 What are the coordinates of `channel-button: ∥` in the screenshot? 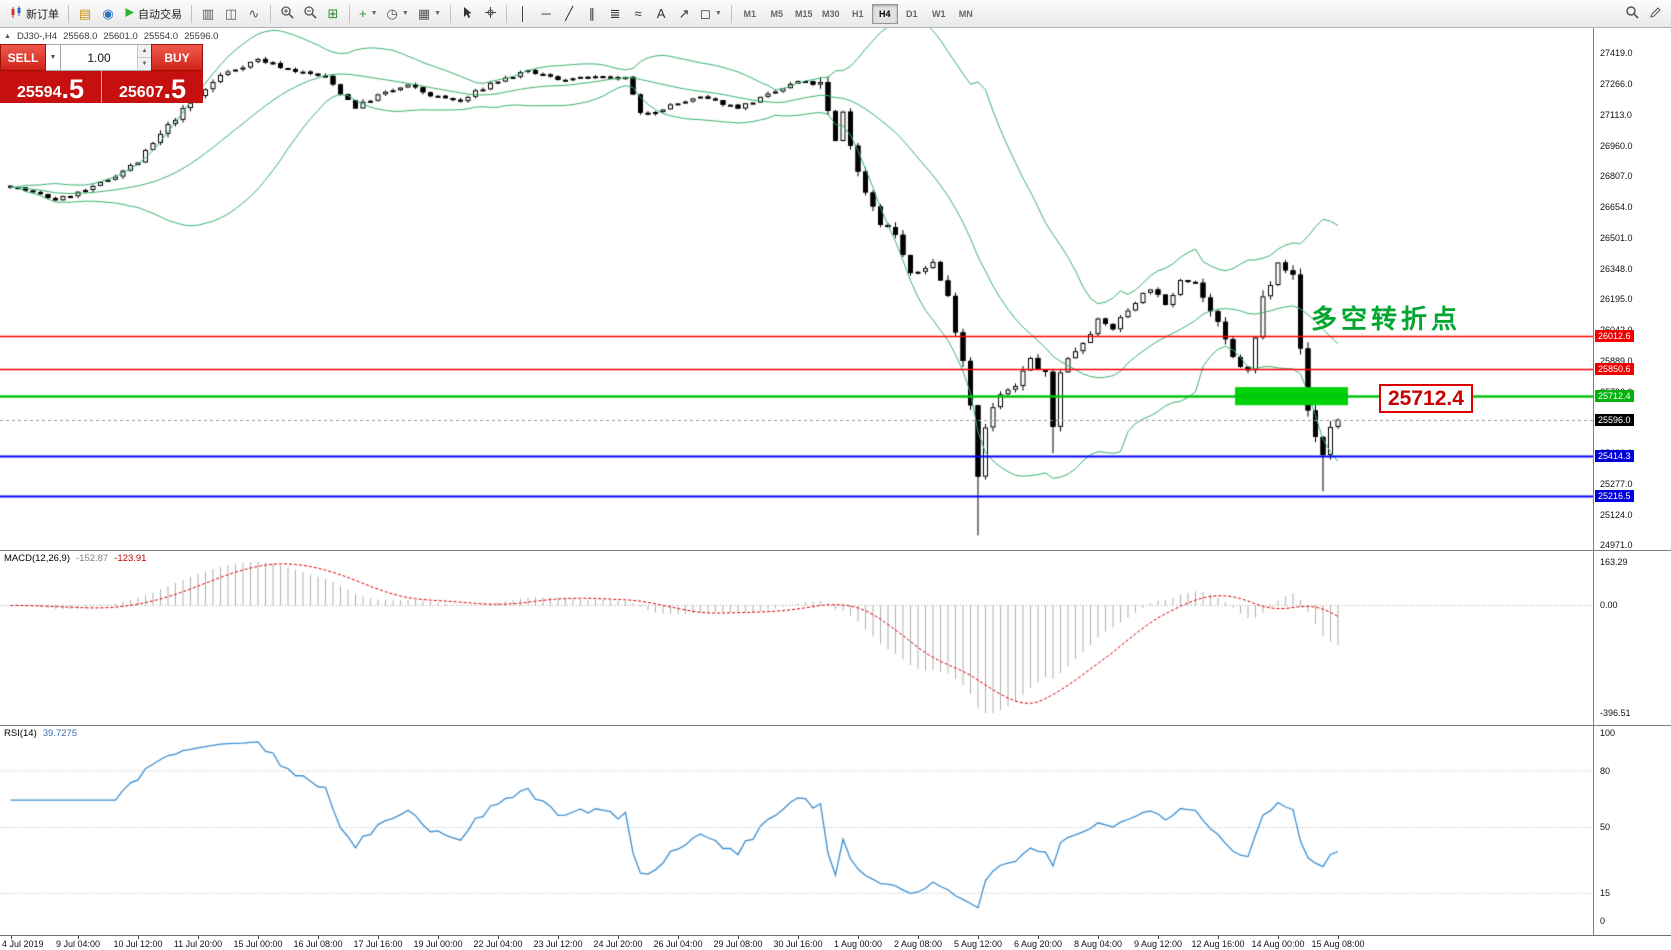 It's located at (592, 14).